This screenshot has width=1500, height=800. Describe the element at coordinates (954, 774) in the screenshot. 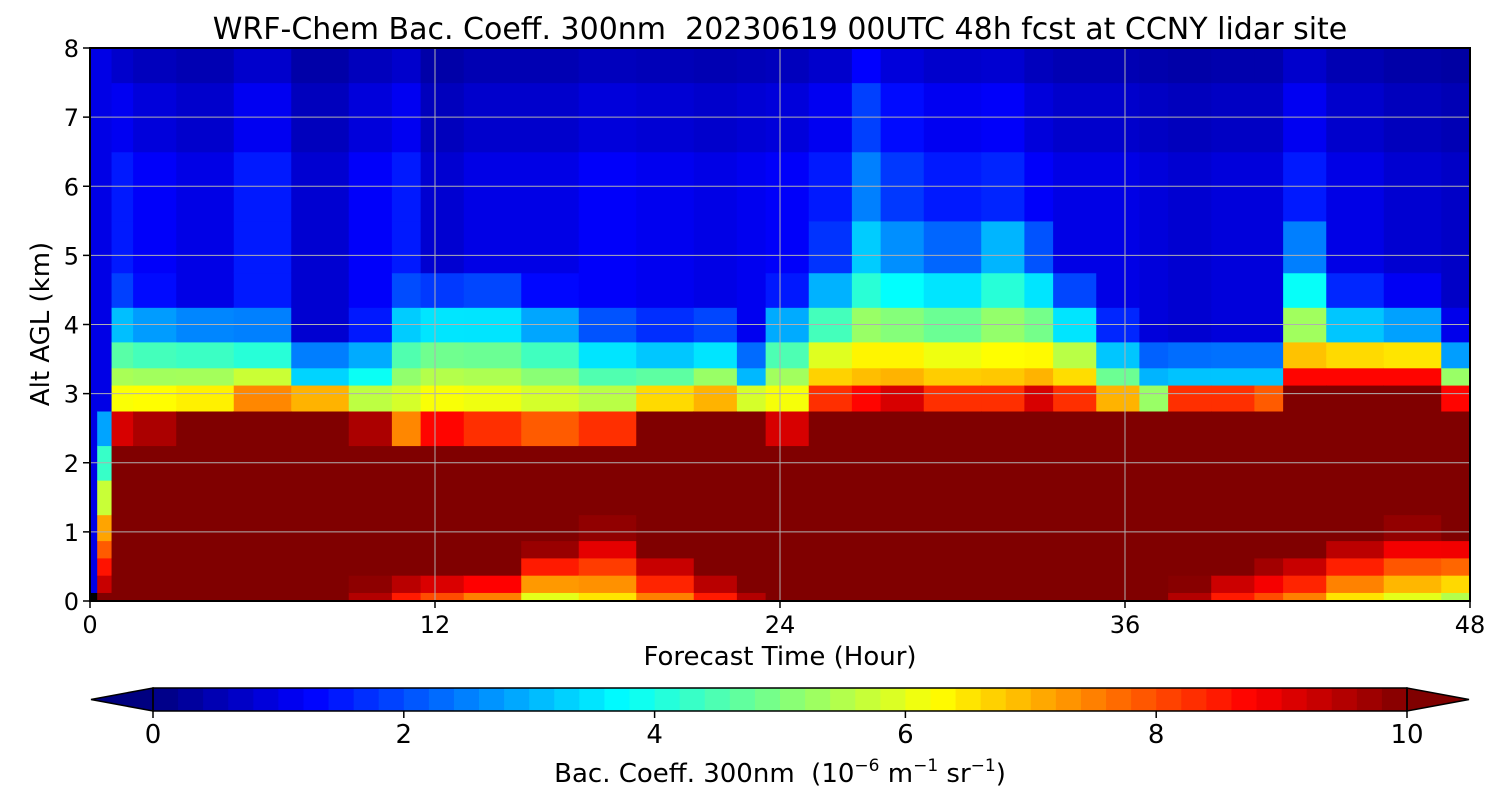

I see `colorbar-label-mid2: sr` at that location.